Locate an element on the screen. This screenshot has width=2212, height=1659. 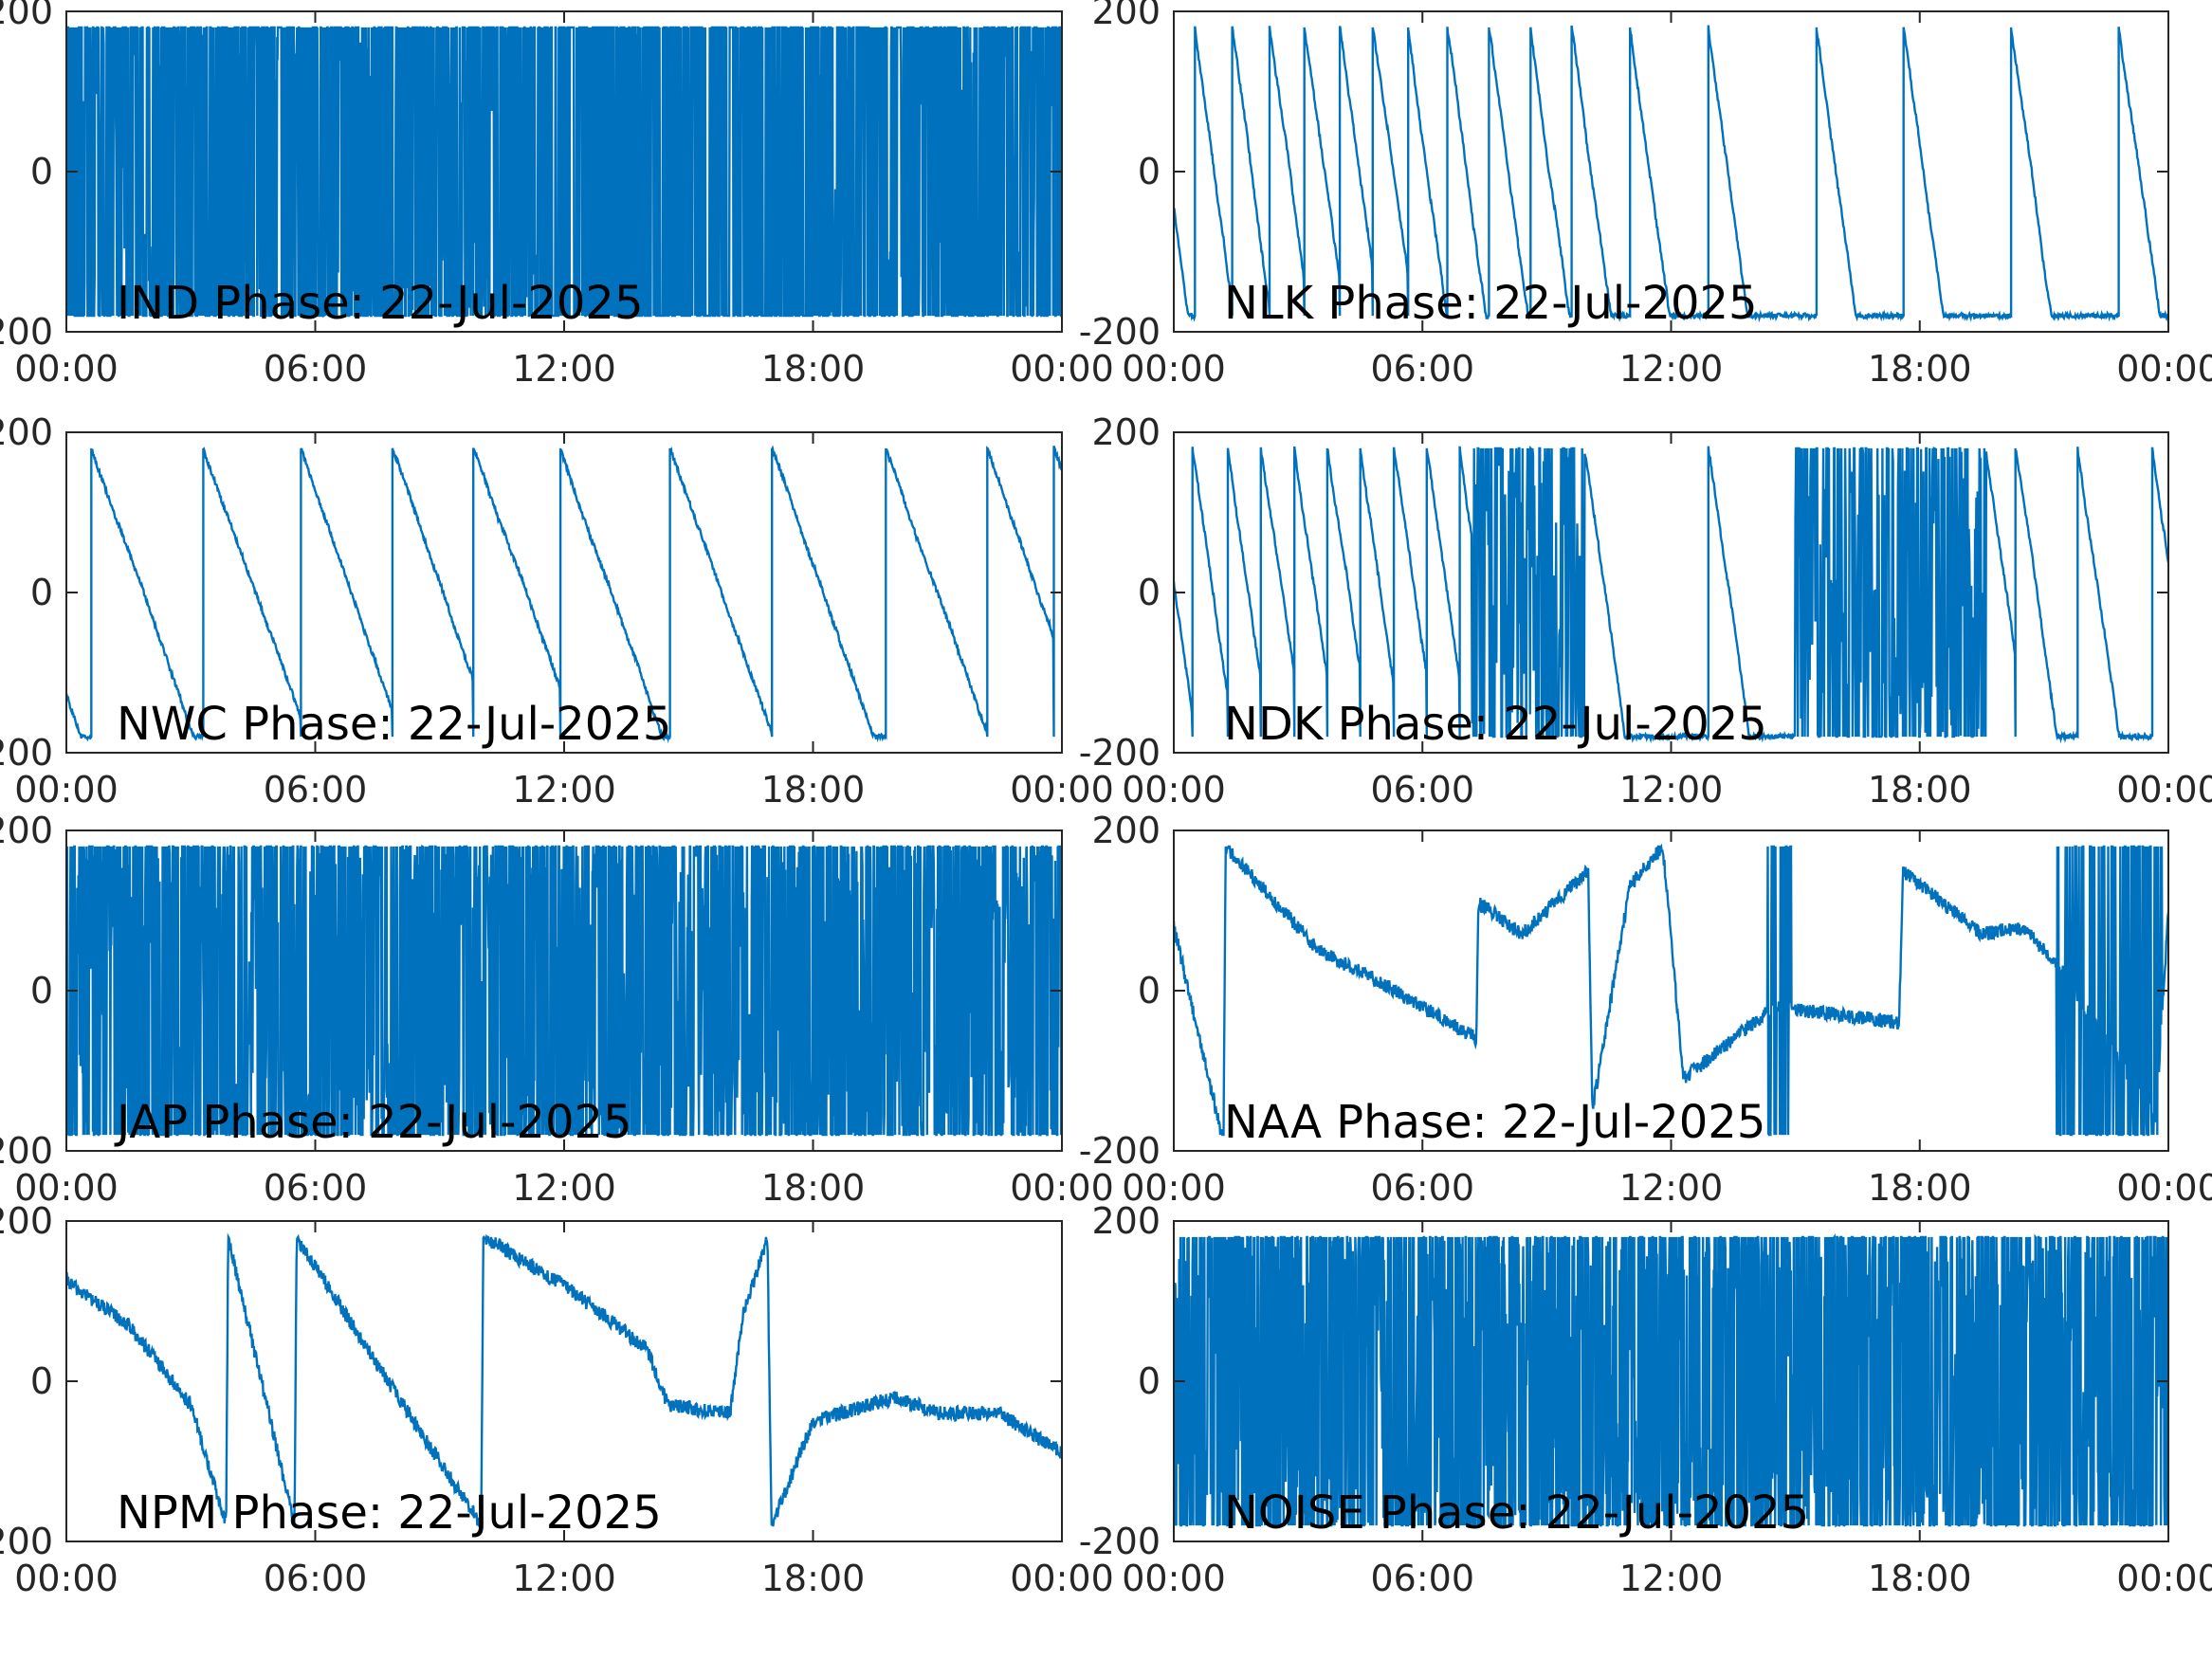
phase-annotation: NPM Phase: 22-Jul-2025 is located at coordinates (389, 1513).